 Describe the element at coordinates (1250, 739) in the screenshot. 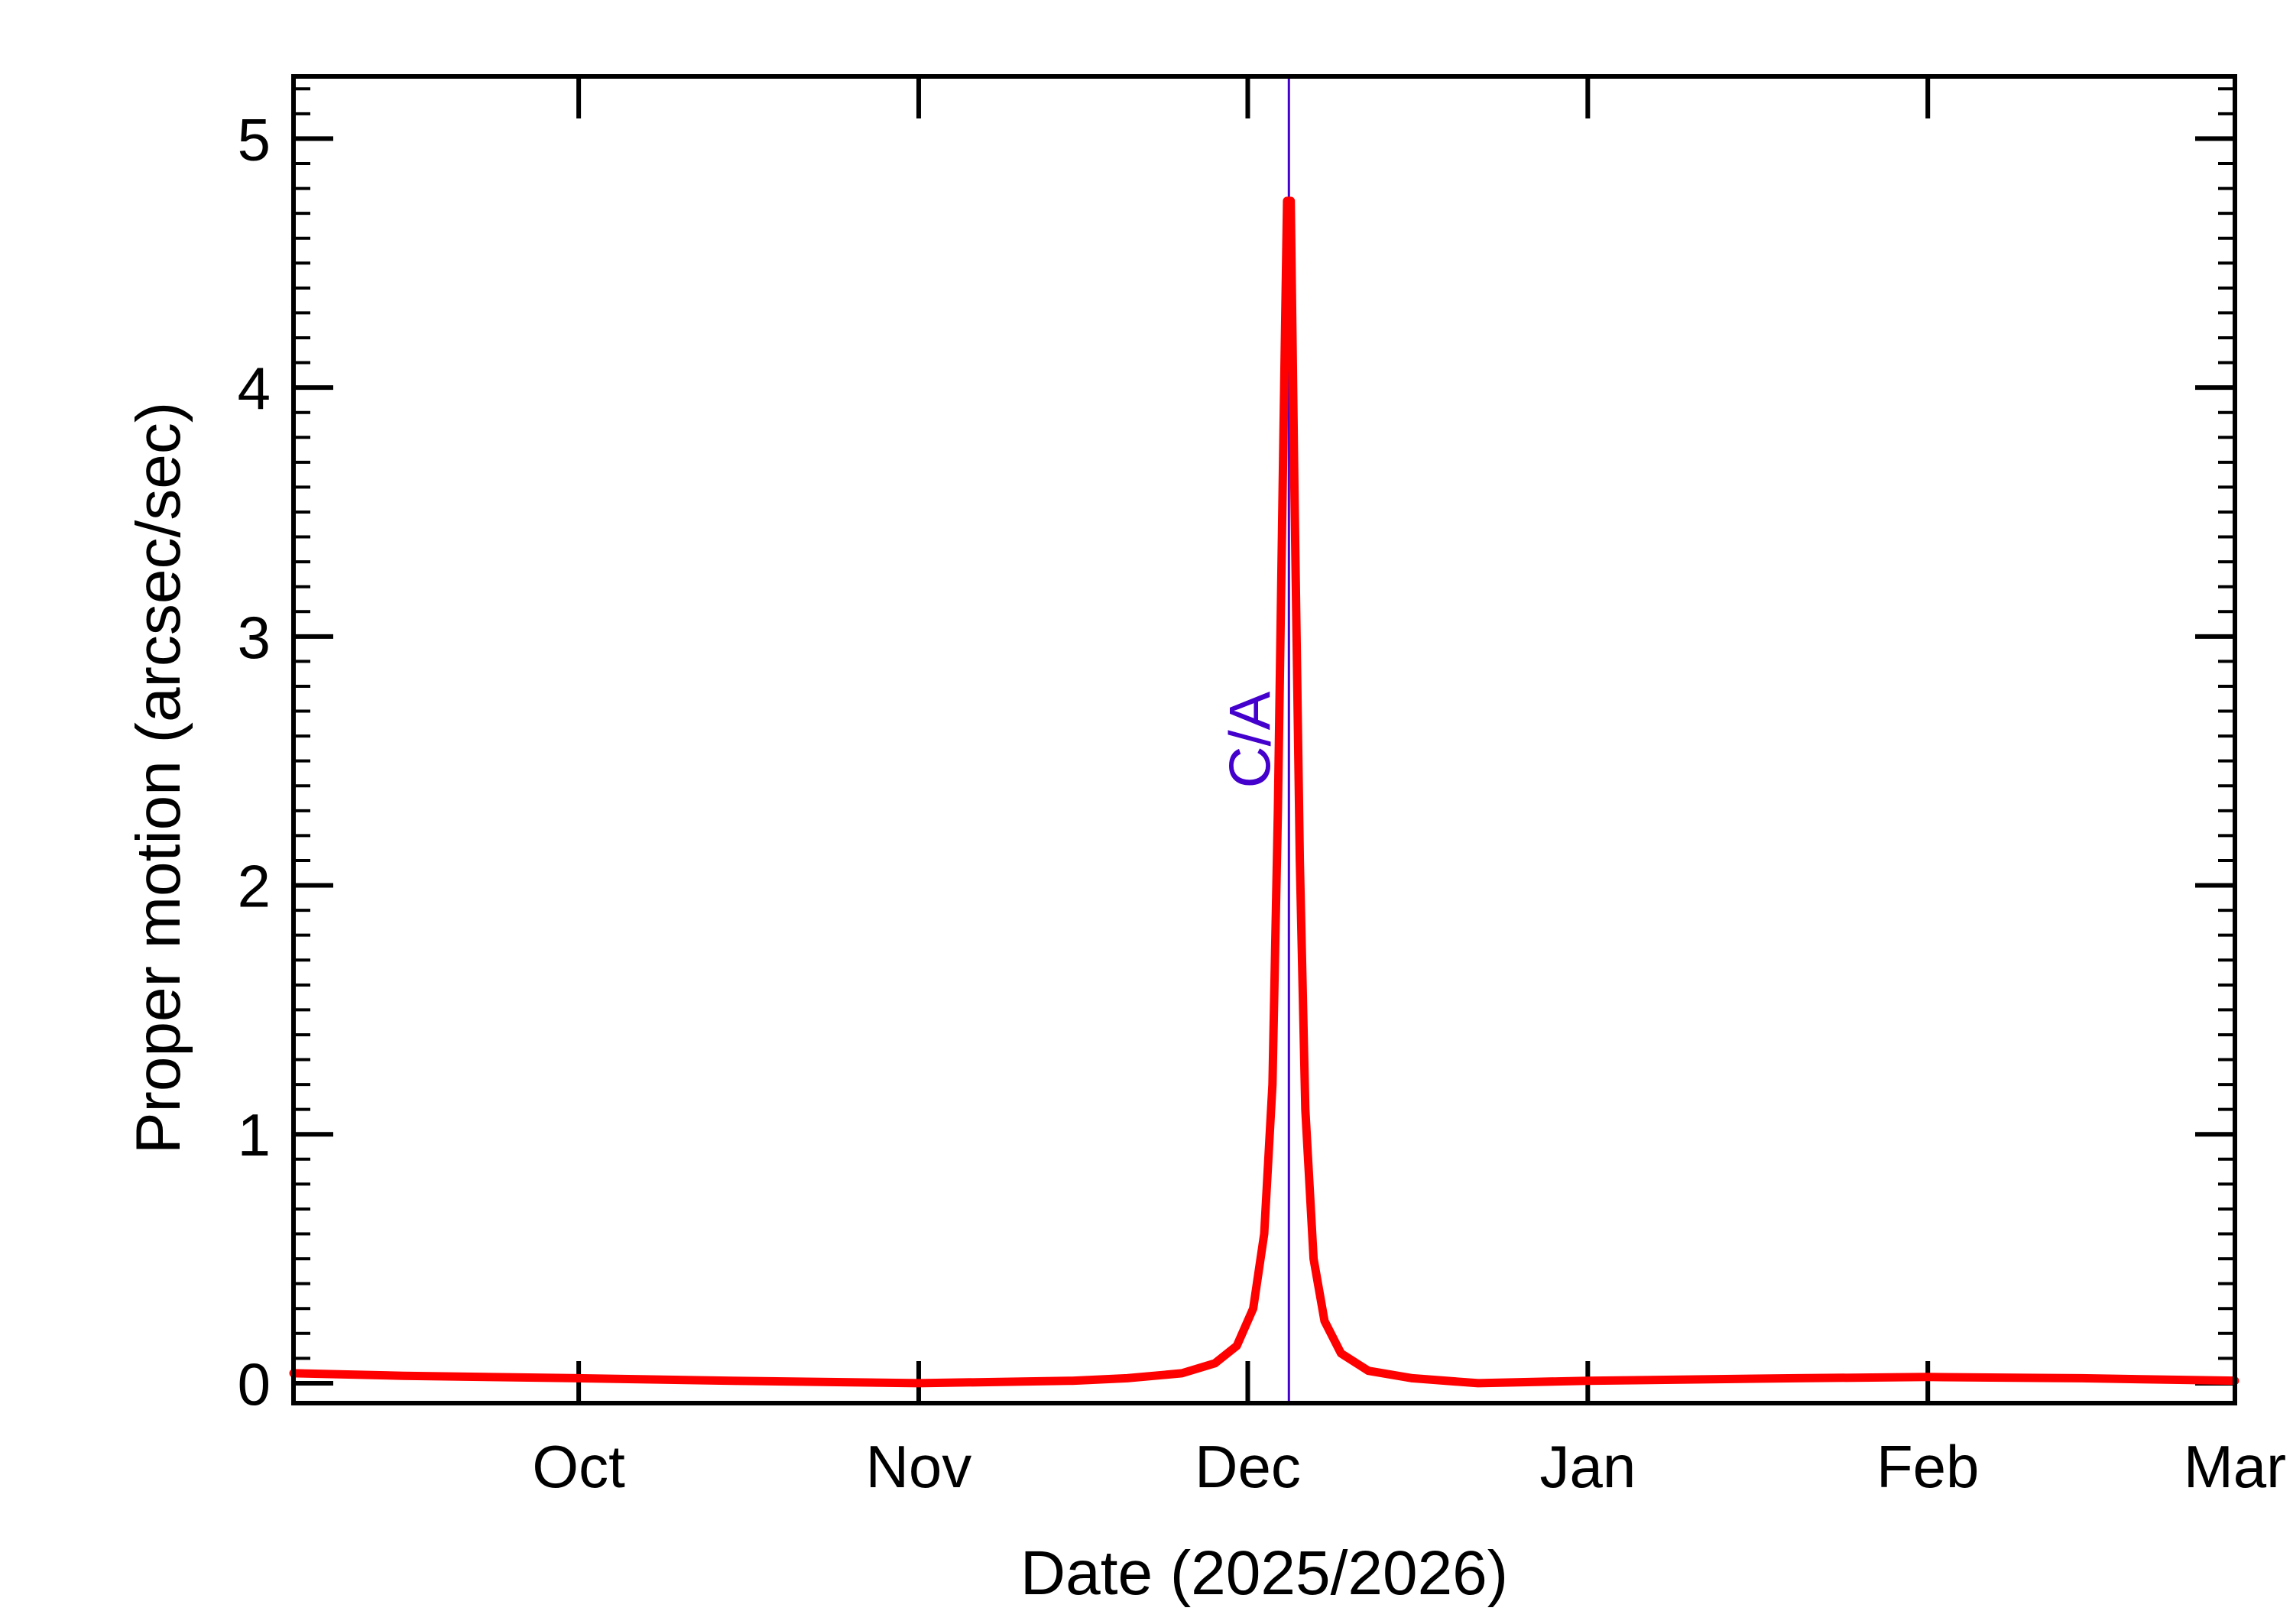

I see `closest-approach-label: C/A` at that location.